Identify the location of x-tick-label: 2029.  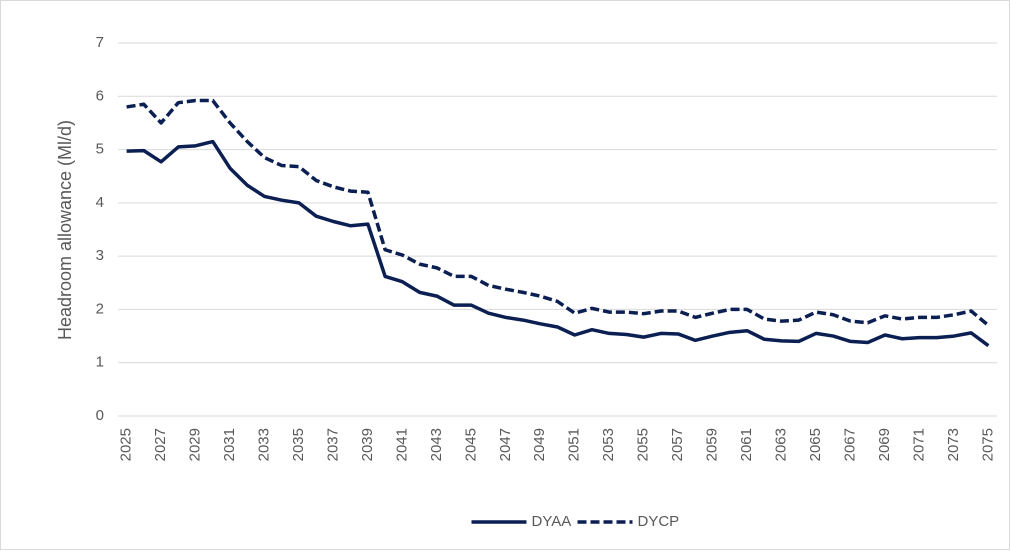
(195, 444).